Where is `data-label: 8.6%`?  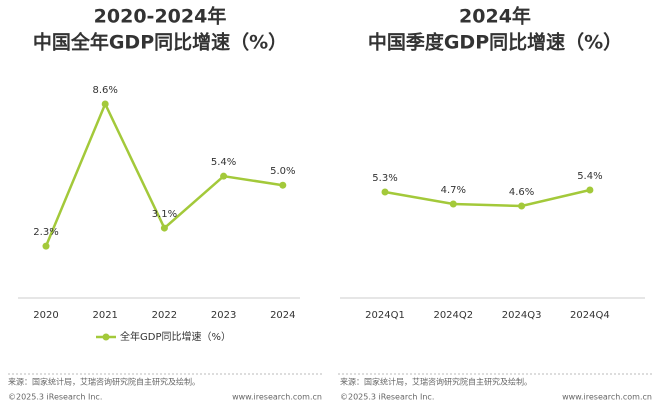 data-label: 8.6% is located at coordinates (104, 90).